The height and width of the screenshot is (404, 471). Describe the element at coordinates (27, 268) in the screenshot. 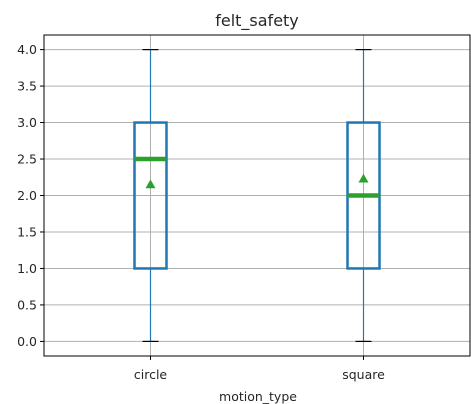

I see `y-tick-label: 1.0` at that location.